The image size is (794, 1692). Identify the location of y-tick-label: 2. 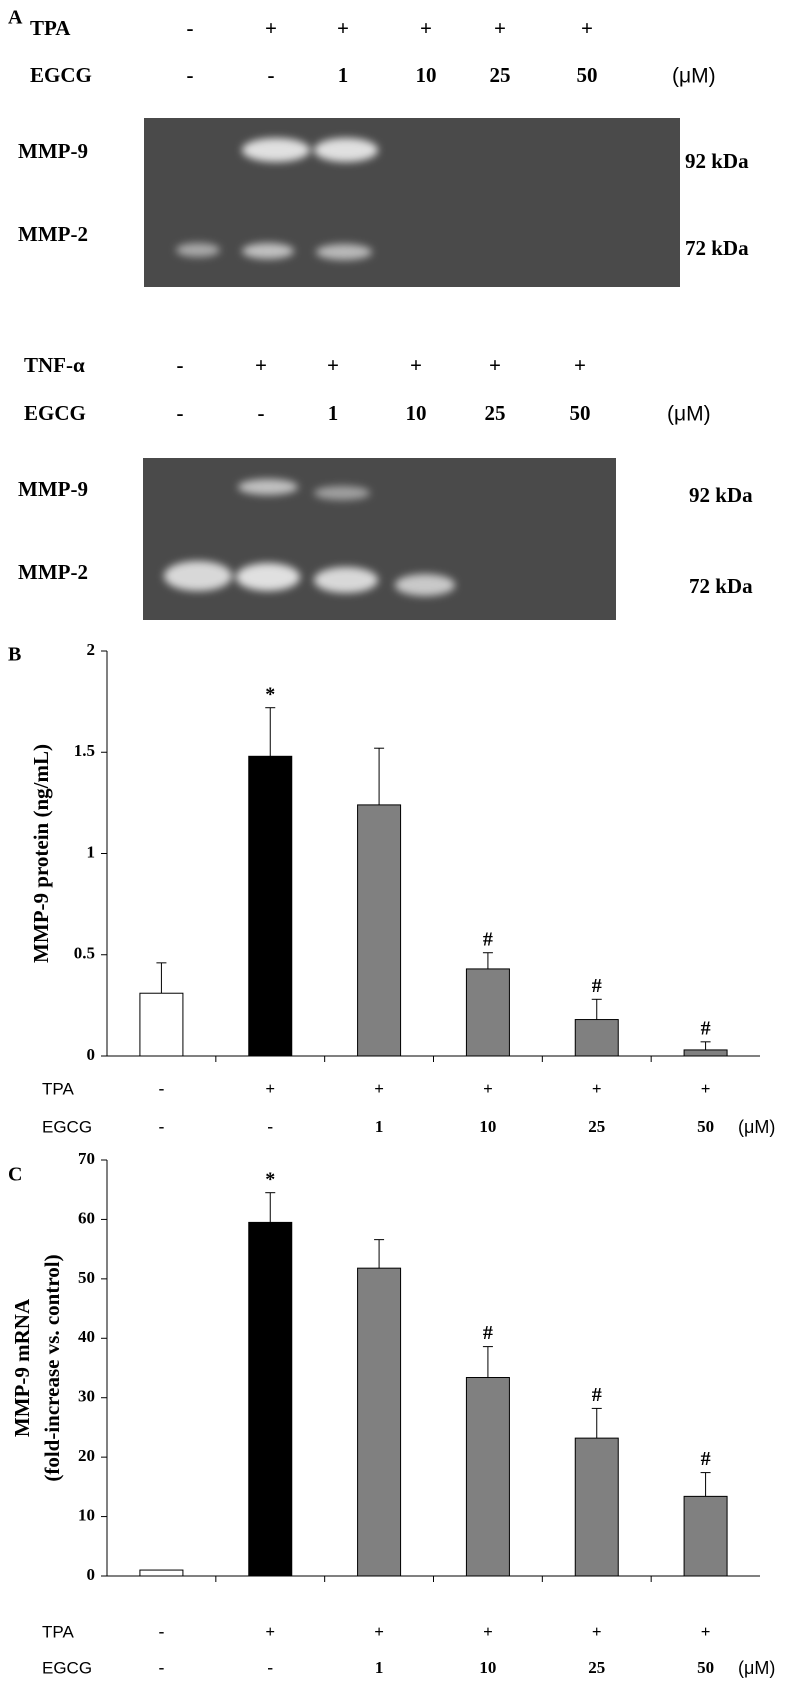
(91, 649).